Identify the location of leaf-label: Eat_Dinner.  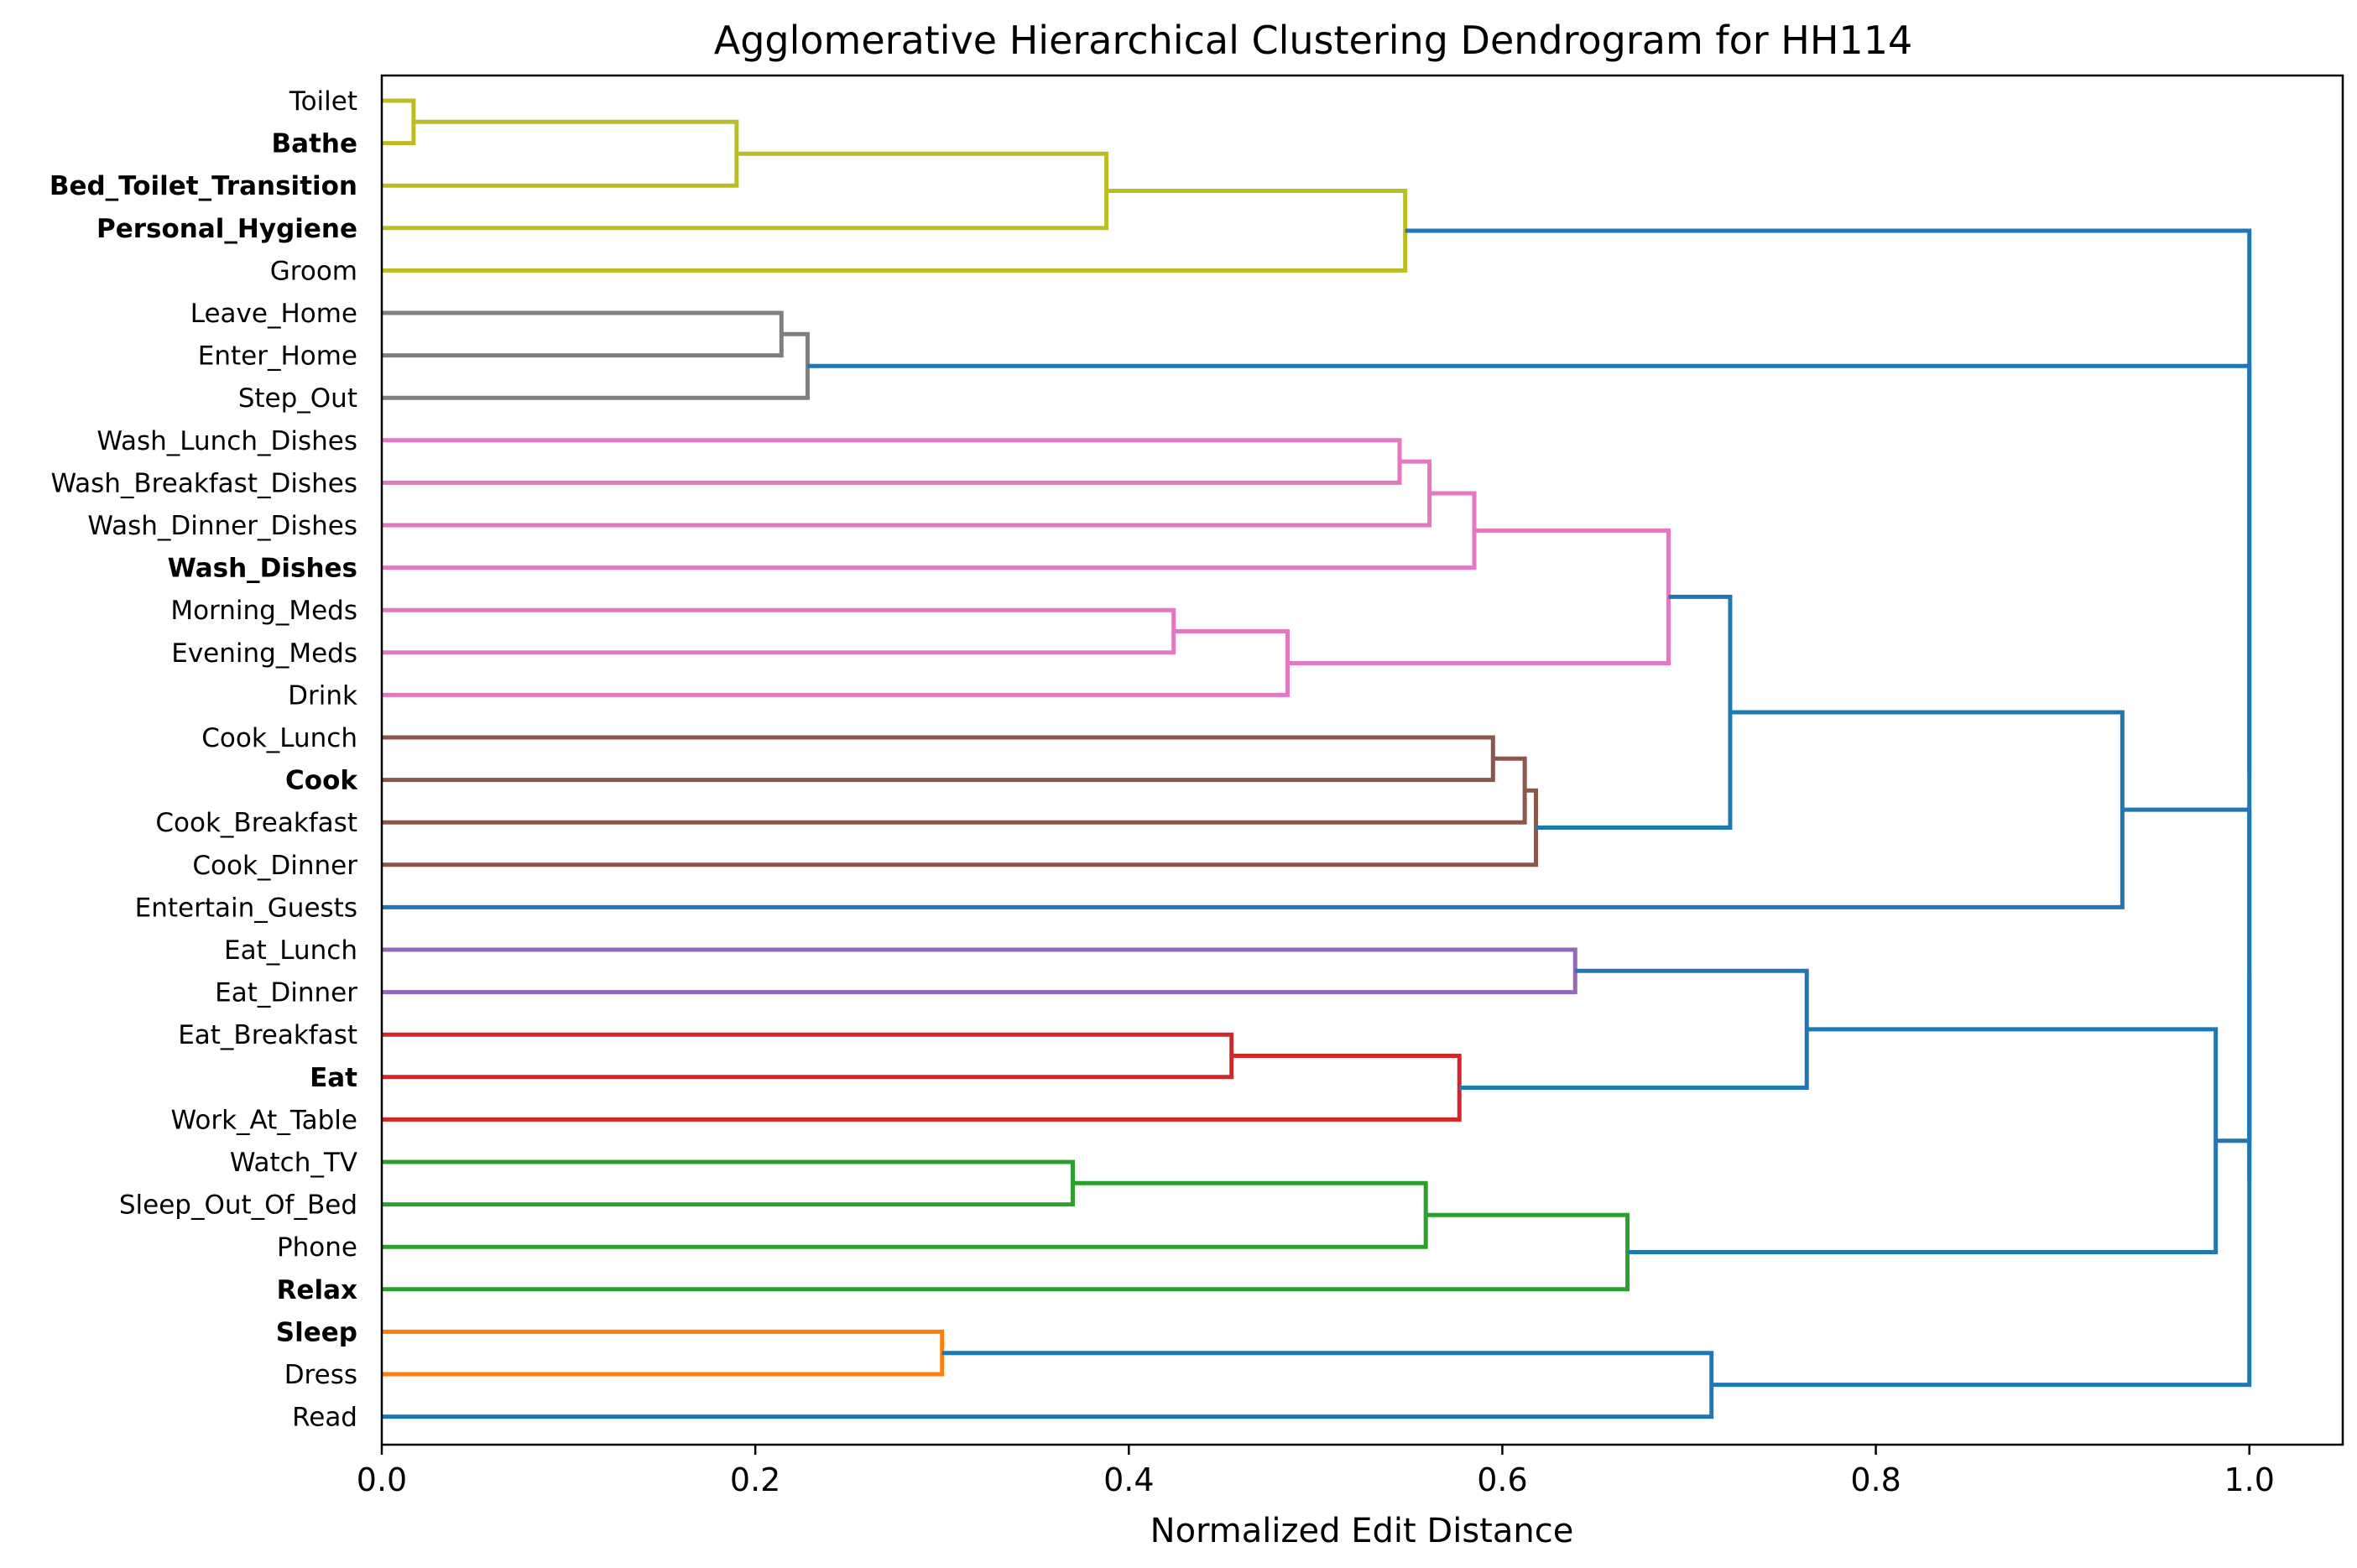
(286, 993).